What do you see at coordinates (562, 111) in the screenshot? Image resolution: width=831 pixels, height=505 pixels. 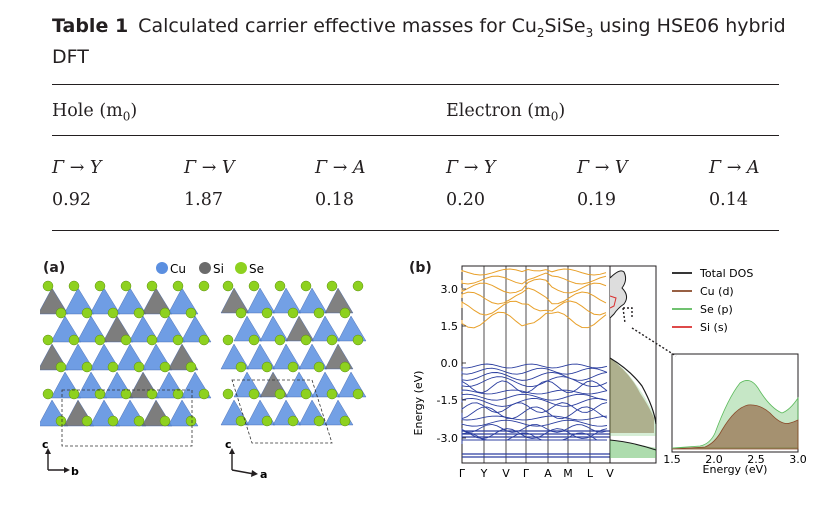 I see `electron-header-close: )` at bounding box center [562, 111].